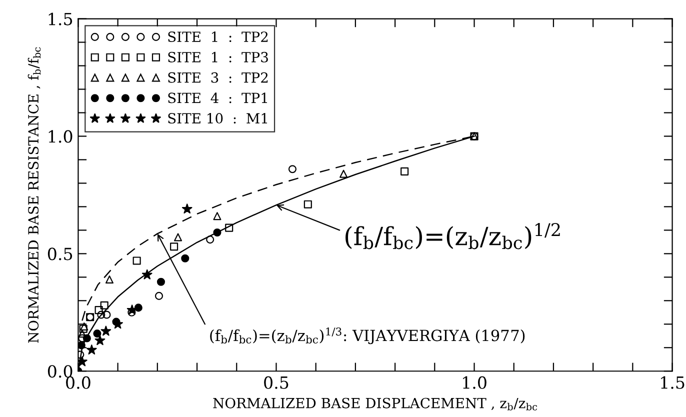  Describe the element at coordinates (474, 382) in the screenshot. I see `x-tick-label: 1.0` at that location.